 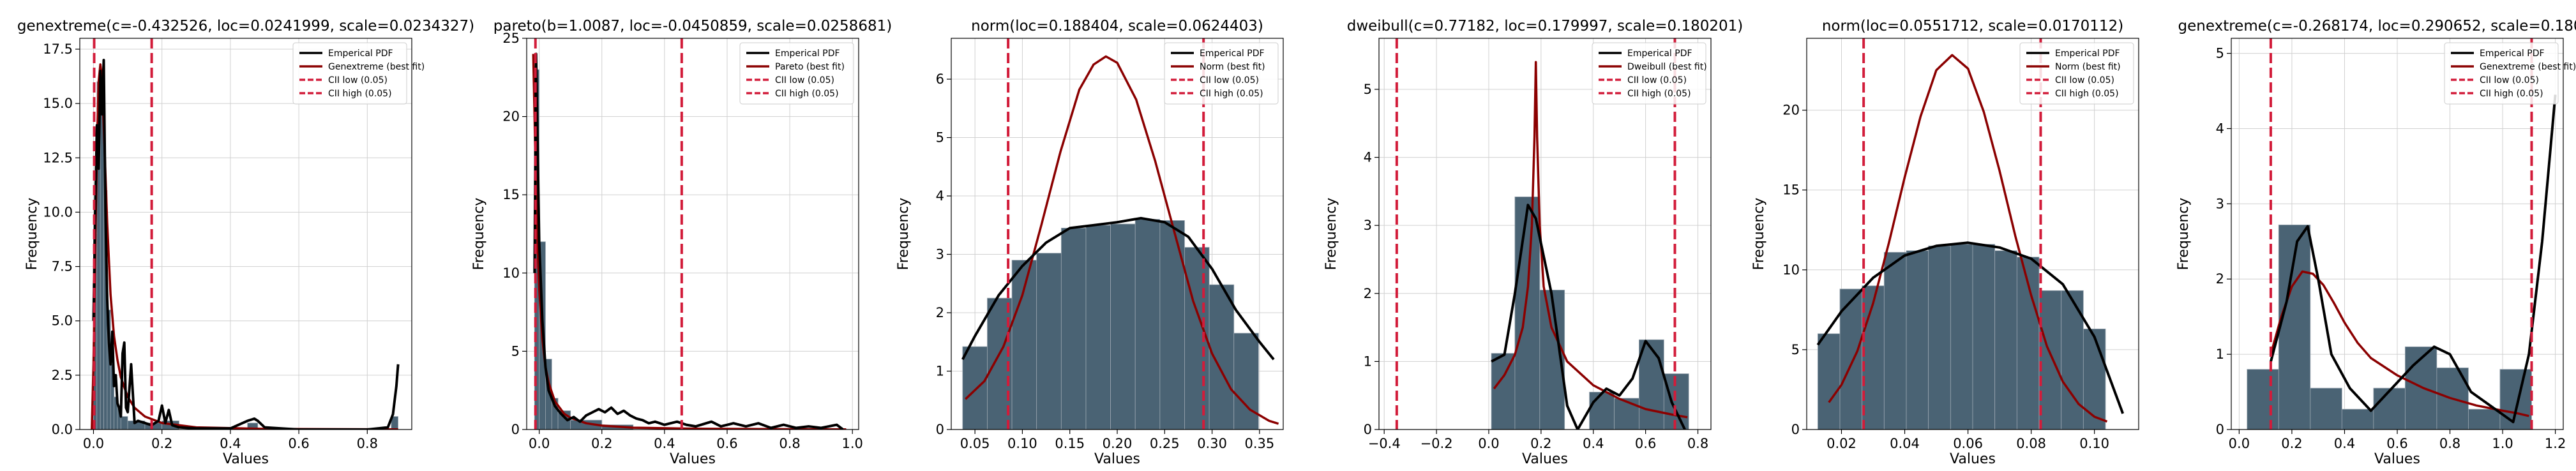 I want to click on y-tick-label: 15, so click(x=1791, y=190).